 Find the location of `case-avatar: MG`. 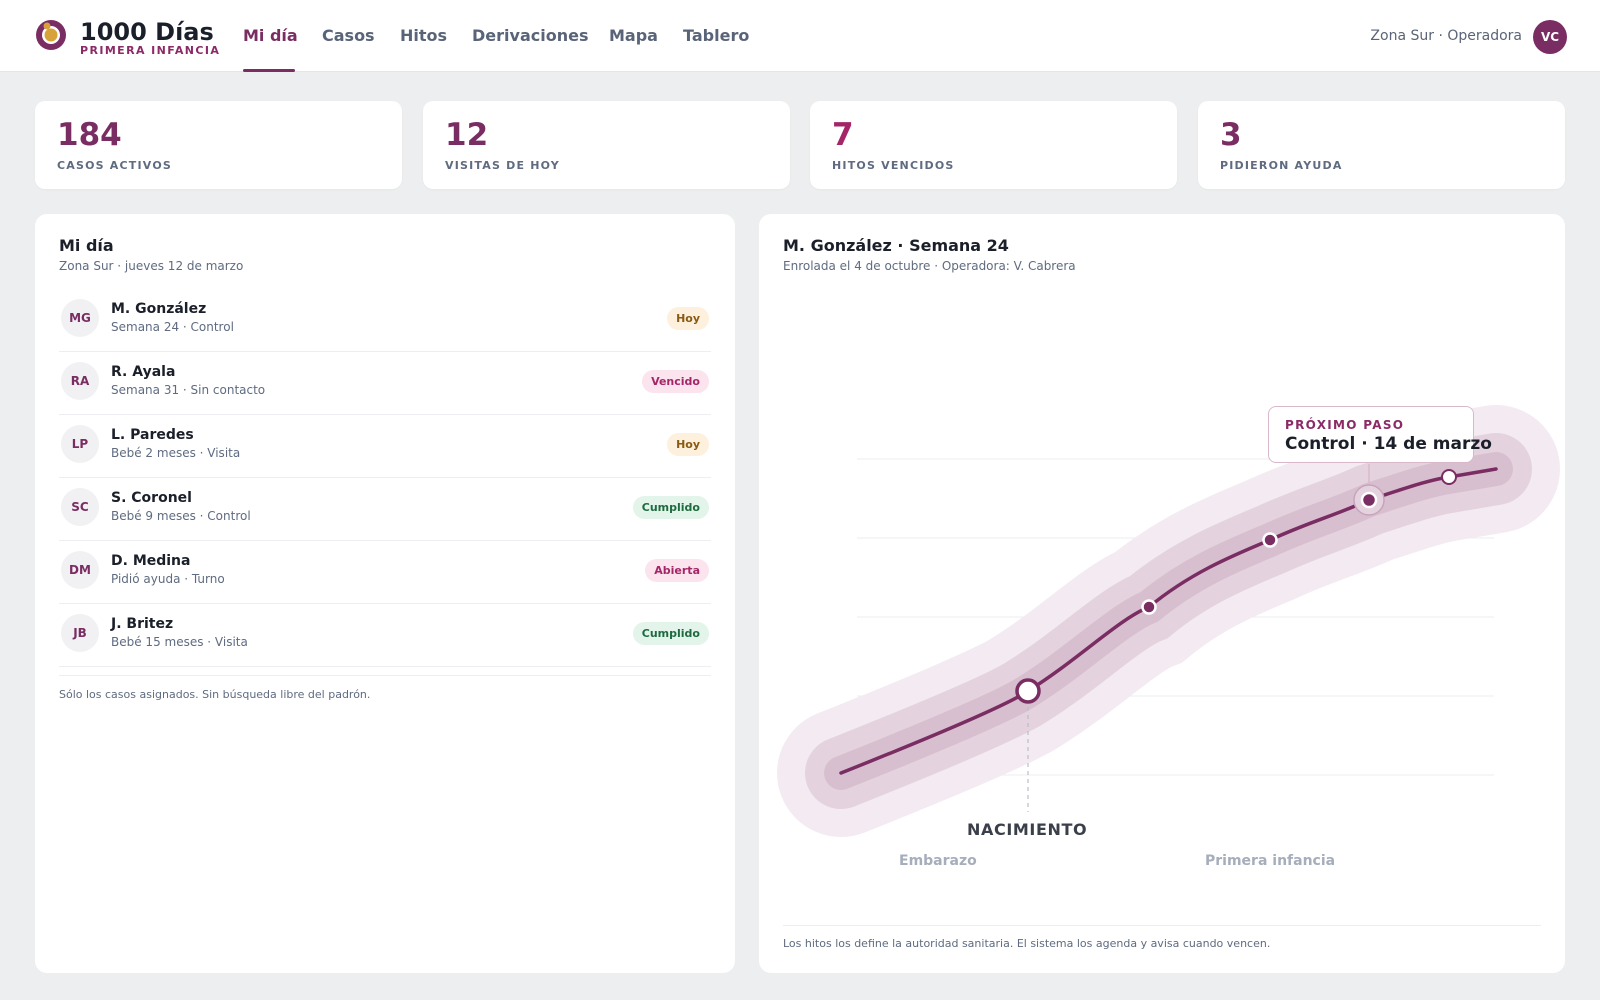

case-avatar: MG is located at coordinates (80, 318).